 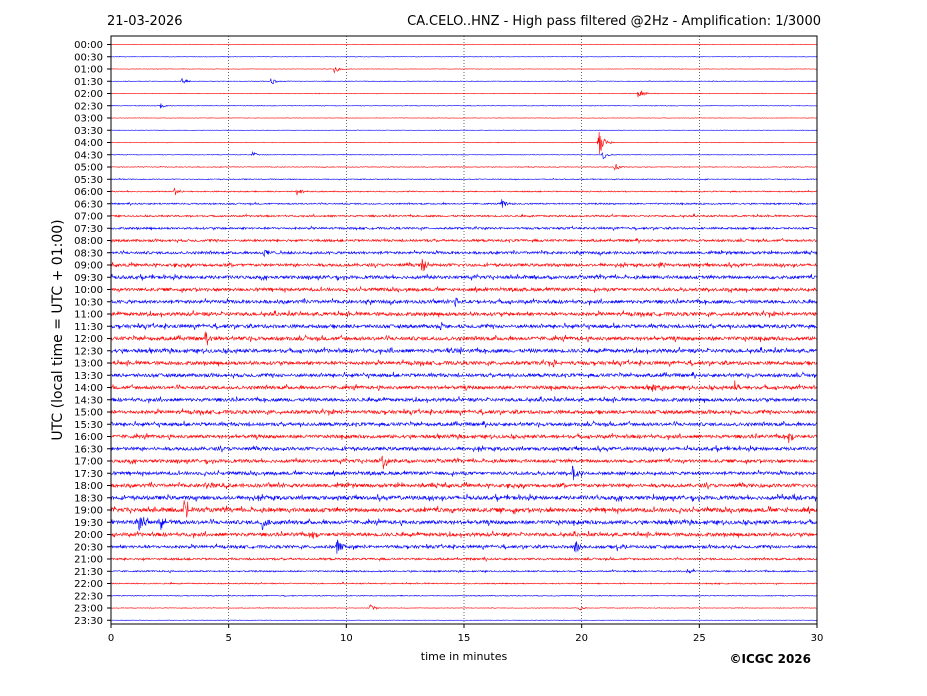 What do you see at coordinates (88, 204) in the screenshot?
I see `y-tick-label: 06:30` at bounding box center [88, 204].